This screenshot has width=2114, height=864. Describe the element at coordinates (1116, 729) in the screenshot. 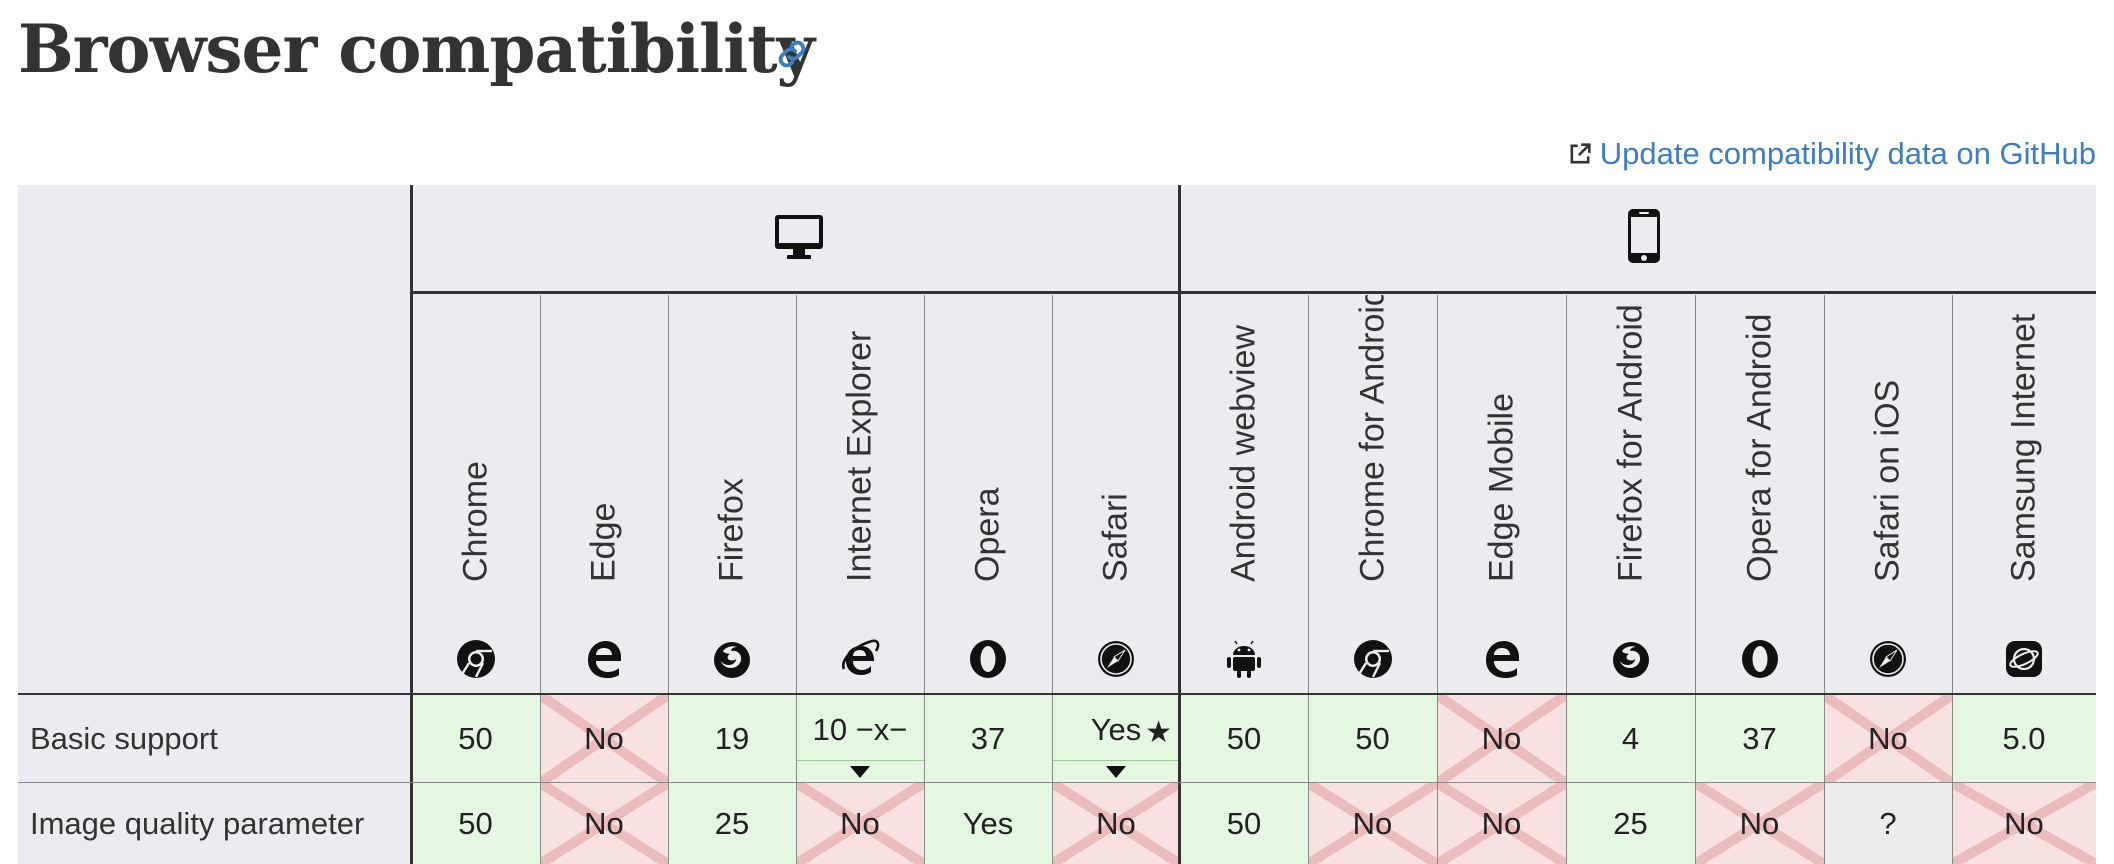

I see `support-value: Yes` at that location.